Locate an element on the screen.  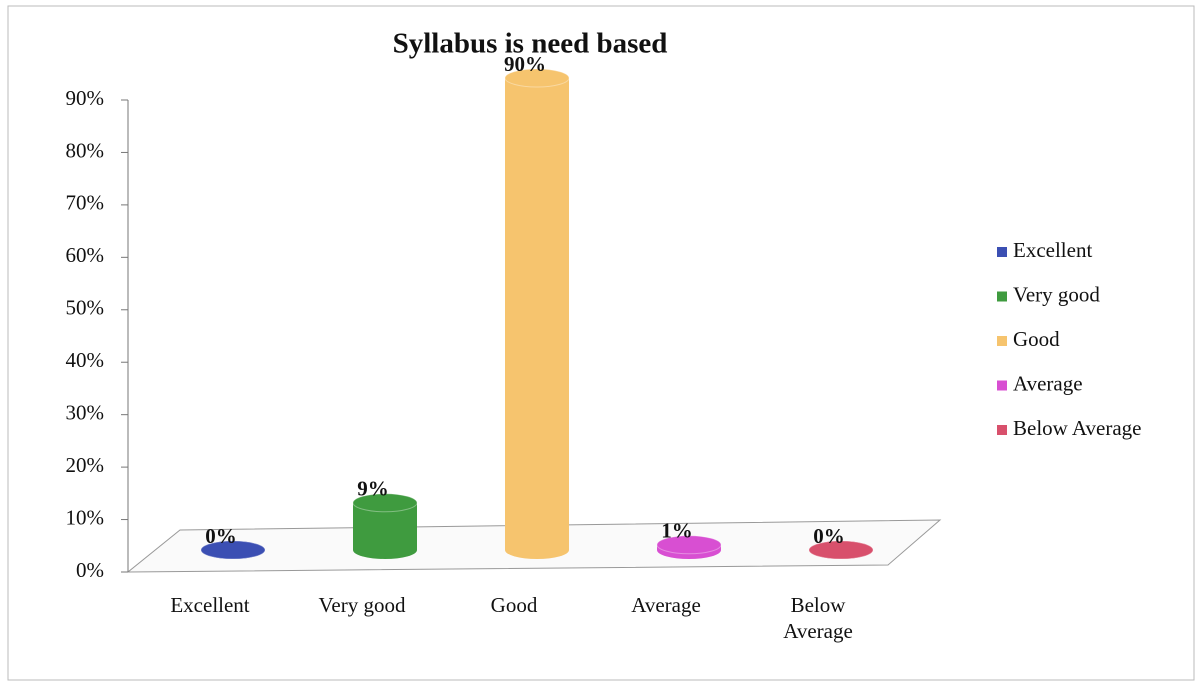
x-tick-label: Average is located at coordinates (666, 605).